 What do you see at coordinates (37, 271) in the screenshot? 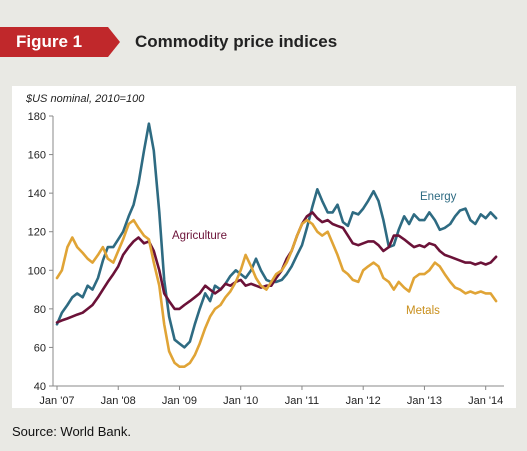
I see `y-tick-label: 100` at bounding box center [37, 271].